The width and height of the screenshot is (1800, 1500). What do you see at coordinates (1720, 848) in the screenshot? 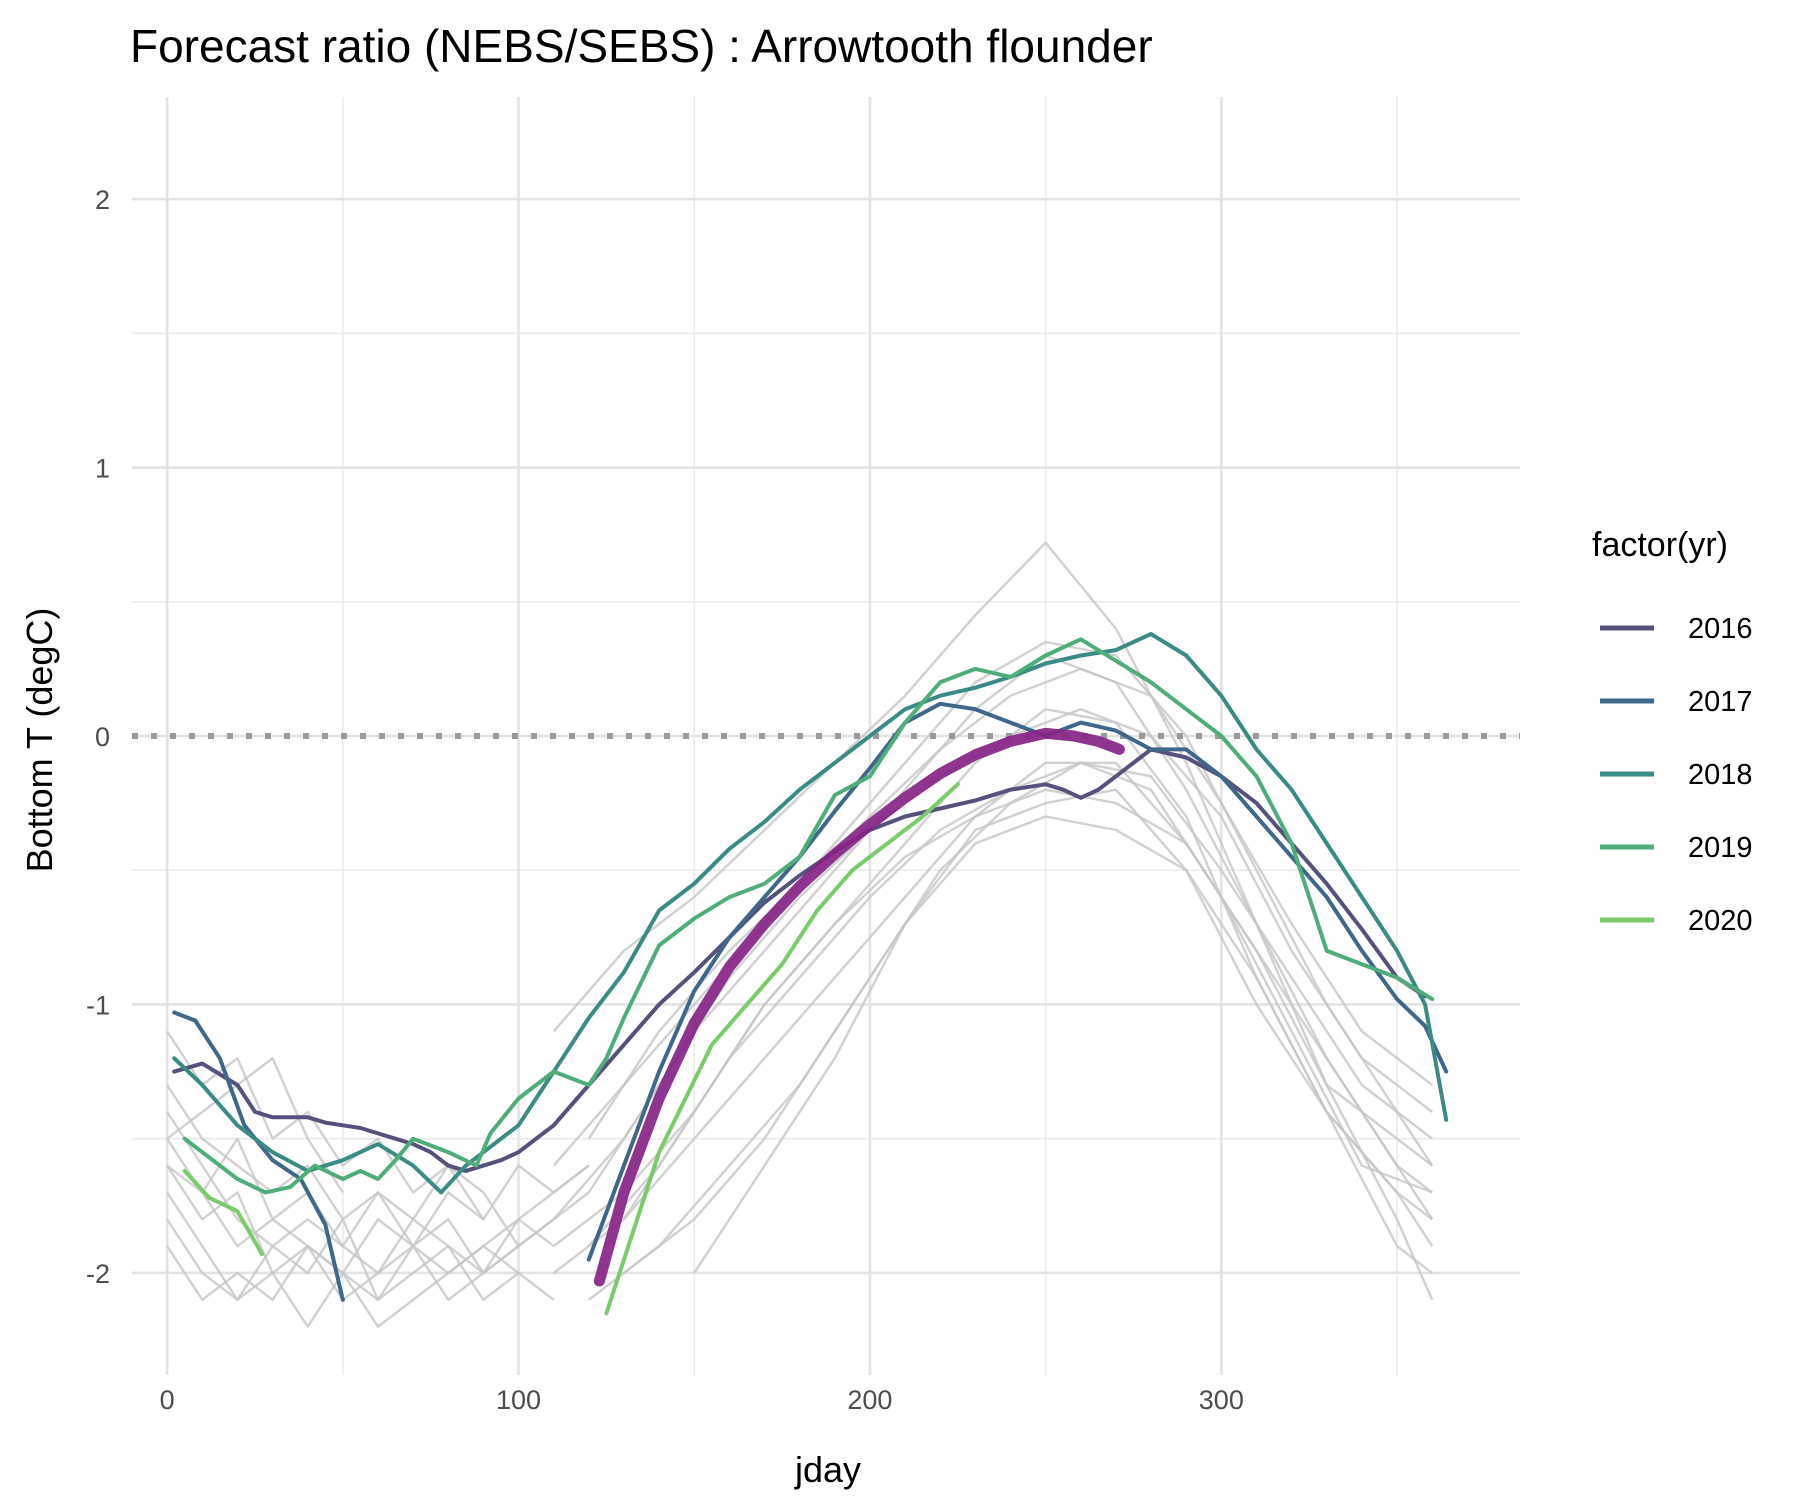
I see `legend-label-2019: 2019` at bounding box center [1720, 848].